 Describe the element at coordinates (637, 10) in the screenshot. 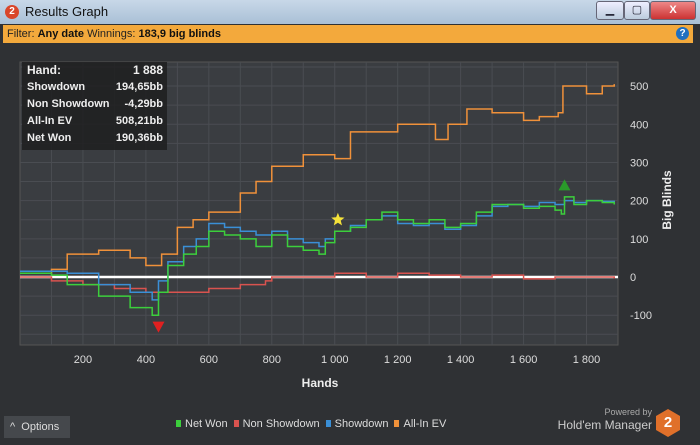

I see `maximize-button: ▢` at that location.